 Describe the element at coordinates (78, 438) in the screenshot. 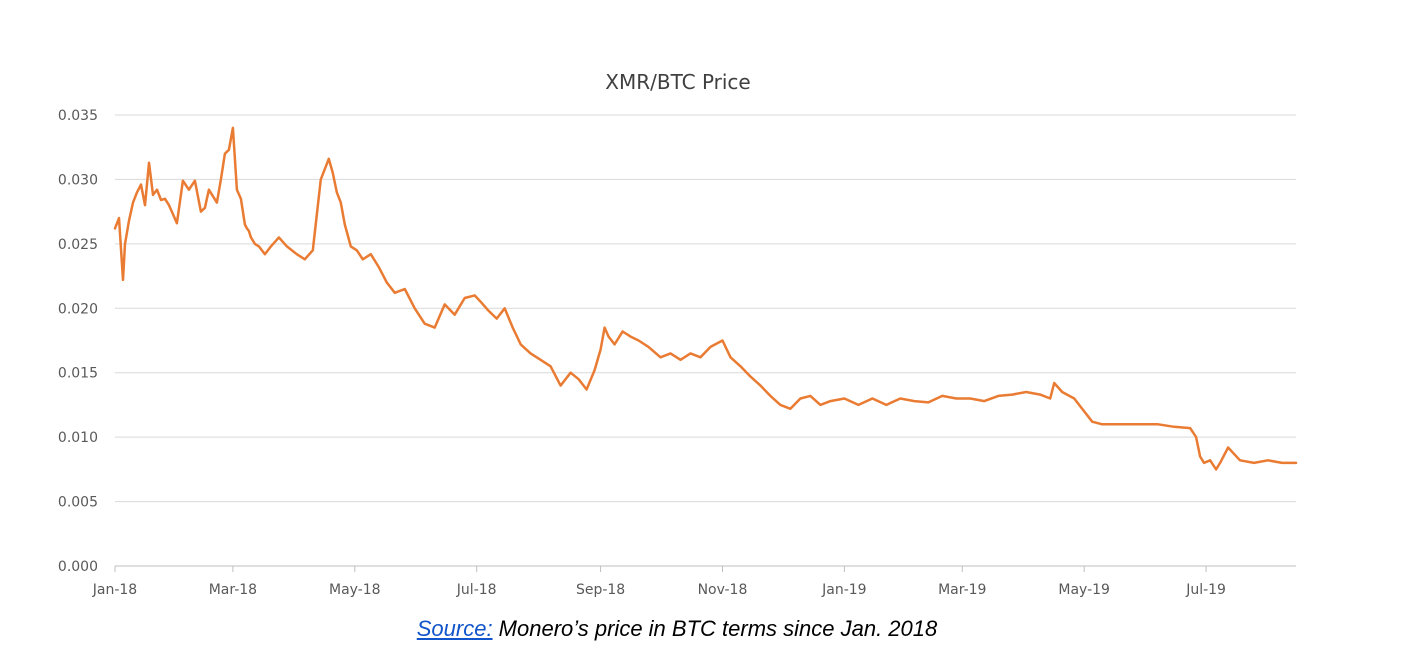

I see `y-tick-label: 0.010` at that location.